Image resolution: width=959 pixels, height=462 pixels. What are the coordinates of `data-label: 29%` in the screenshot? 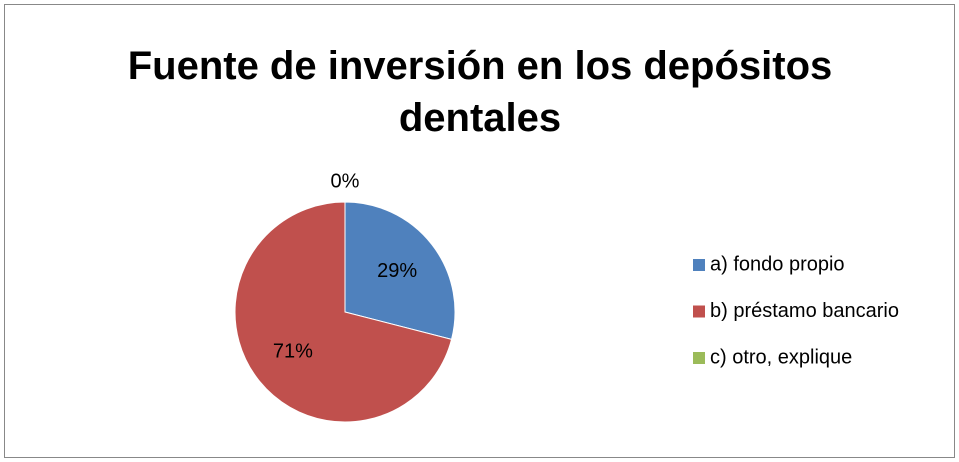 It's located at (397, 271).